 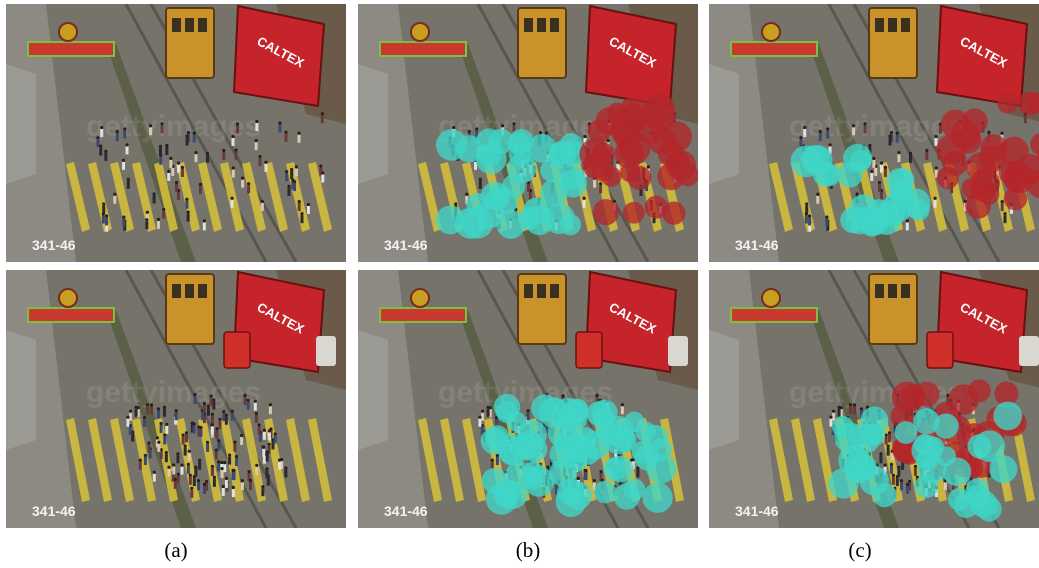 I want to click on banner-emblem, so click(x=68, y=298).